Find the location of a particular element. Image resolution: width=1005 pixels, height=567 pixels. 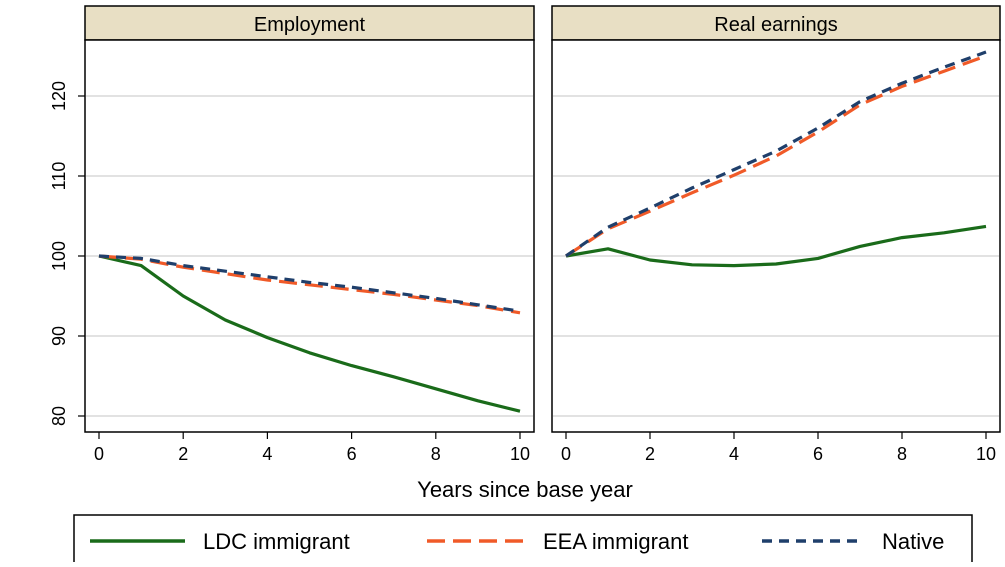

y-tick-label: 80 is located at coordinates (59, 416).